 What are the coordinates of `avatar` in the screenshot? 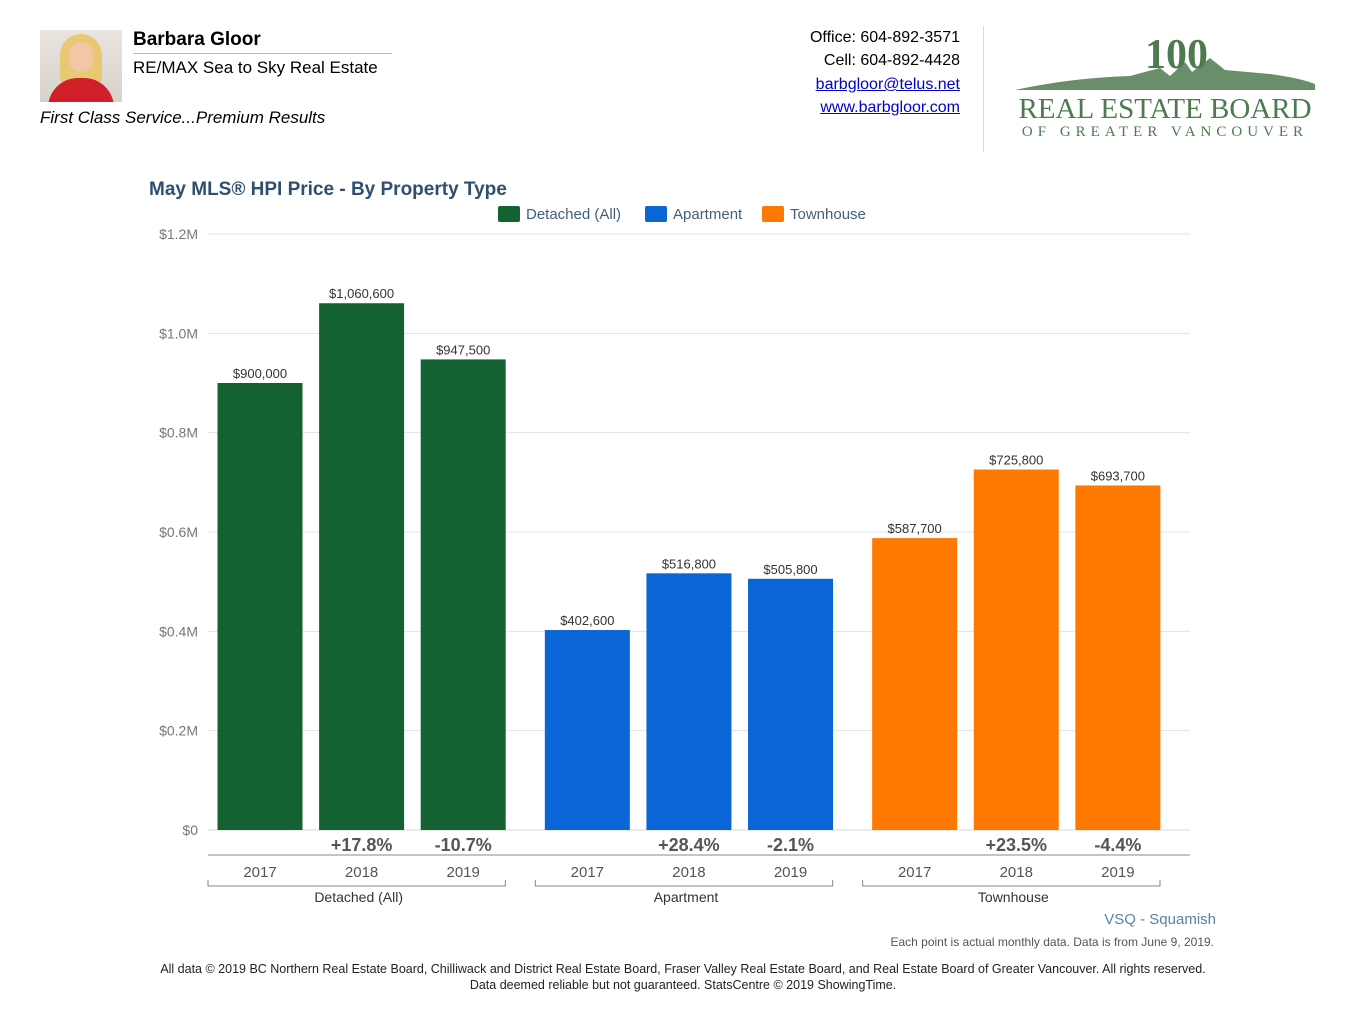 It's located at (81, 66).